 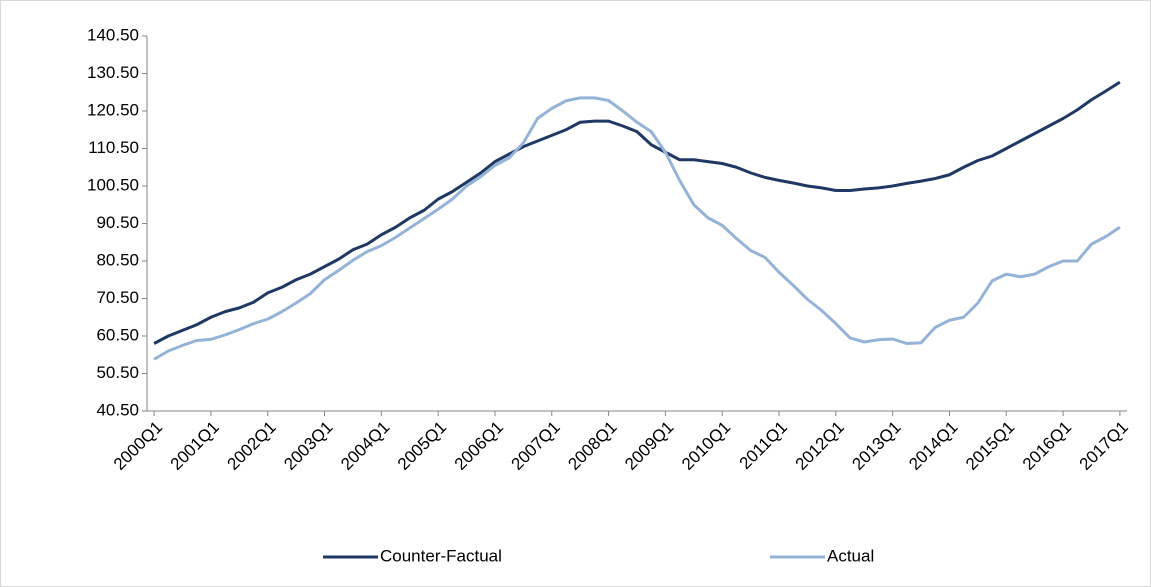 I want to click on y-tick-label: 70.50, so click(x=117, y=297).